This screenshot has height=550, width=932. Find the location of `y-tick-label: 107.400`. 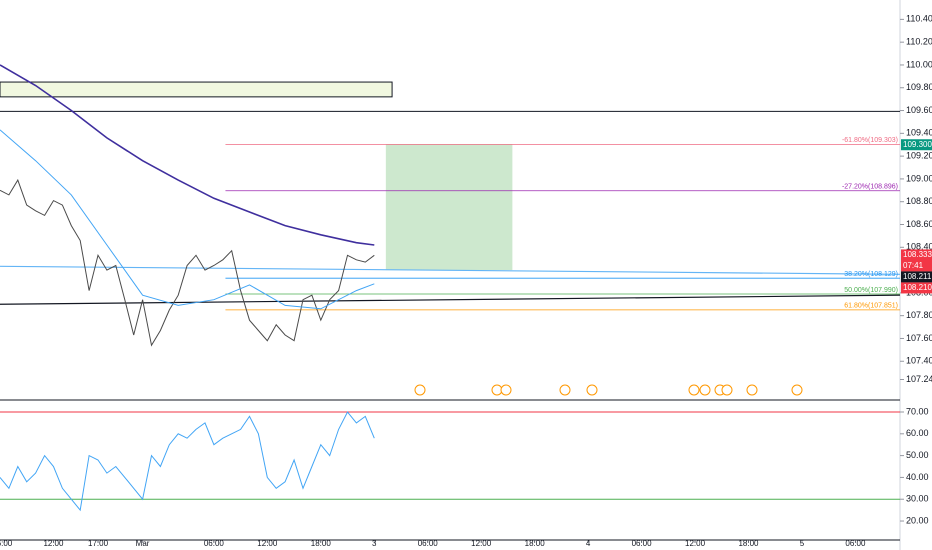

y-tick-label: 107.400 is located at coordinates (919, 361).